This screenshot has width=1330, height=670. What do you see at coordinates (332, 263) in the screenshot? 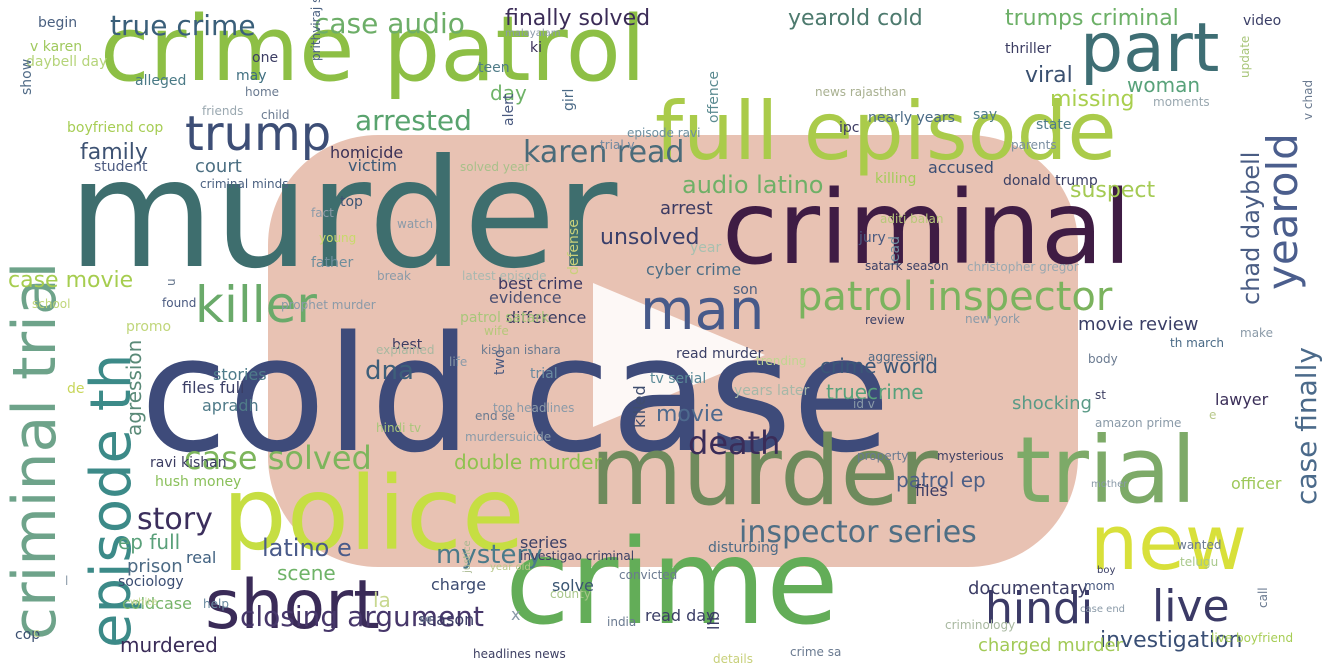
I see `cloud-word: father` at bounding box center [332, 263].